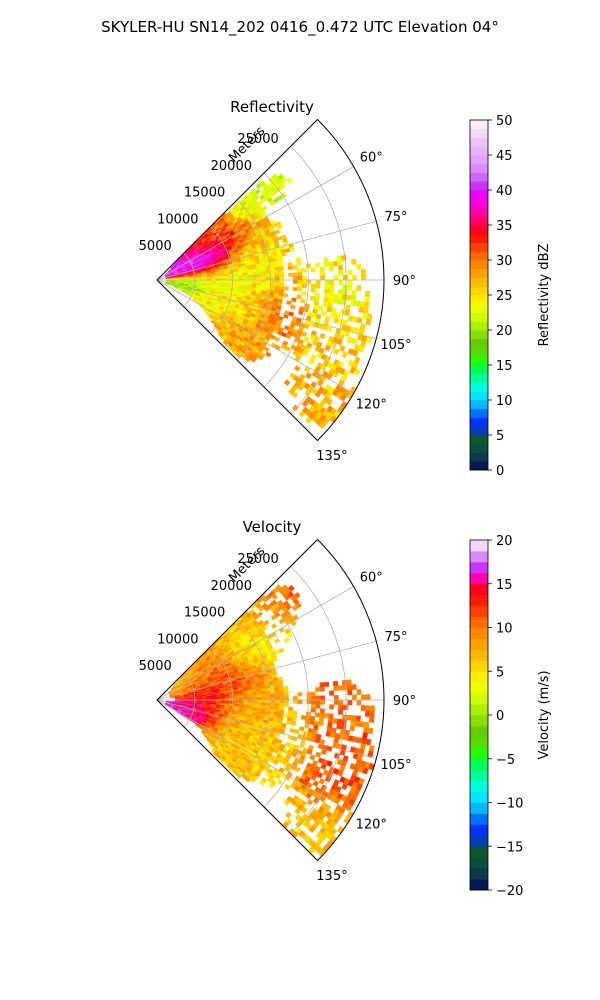 The width and height of the screenshot is (600, 1000). I want to click on colorbar-tick-label: 45, so click(504, 156).